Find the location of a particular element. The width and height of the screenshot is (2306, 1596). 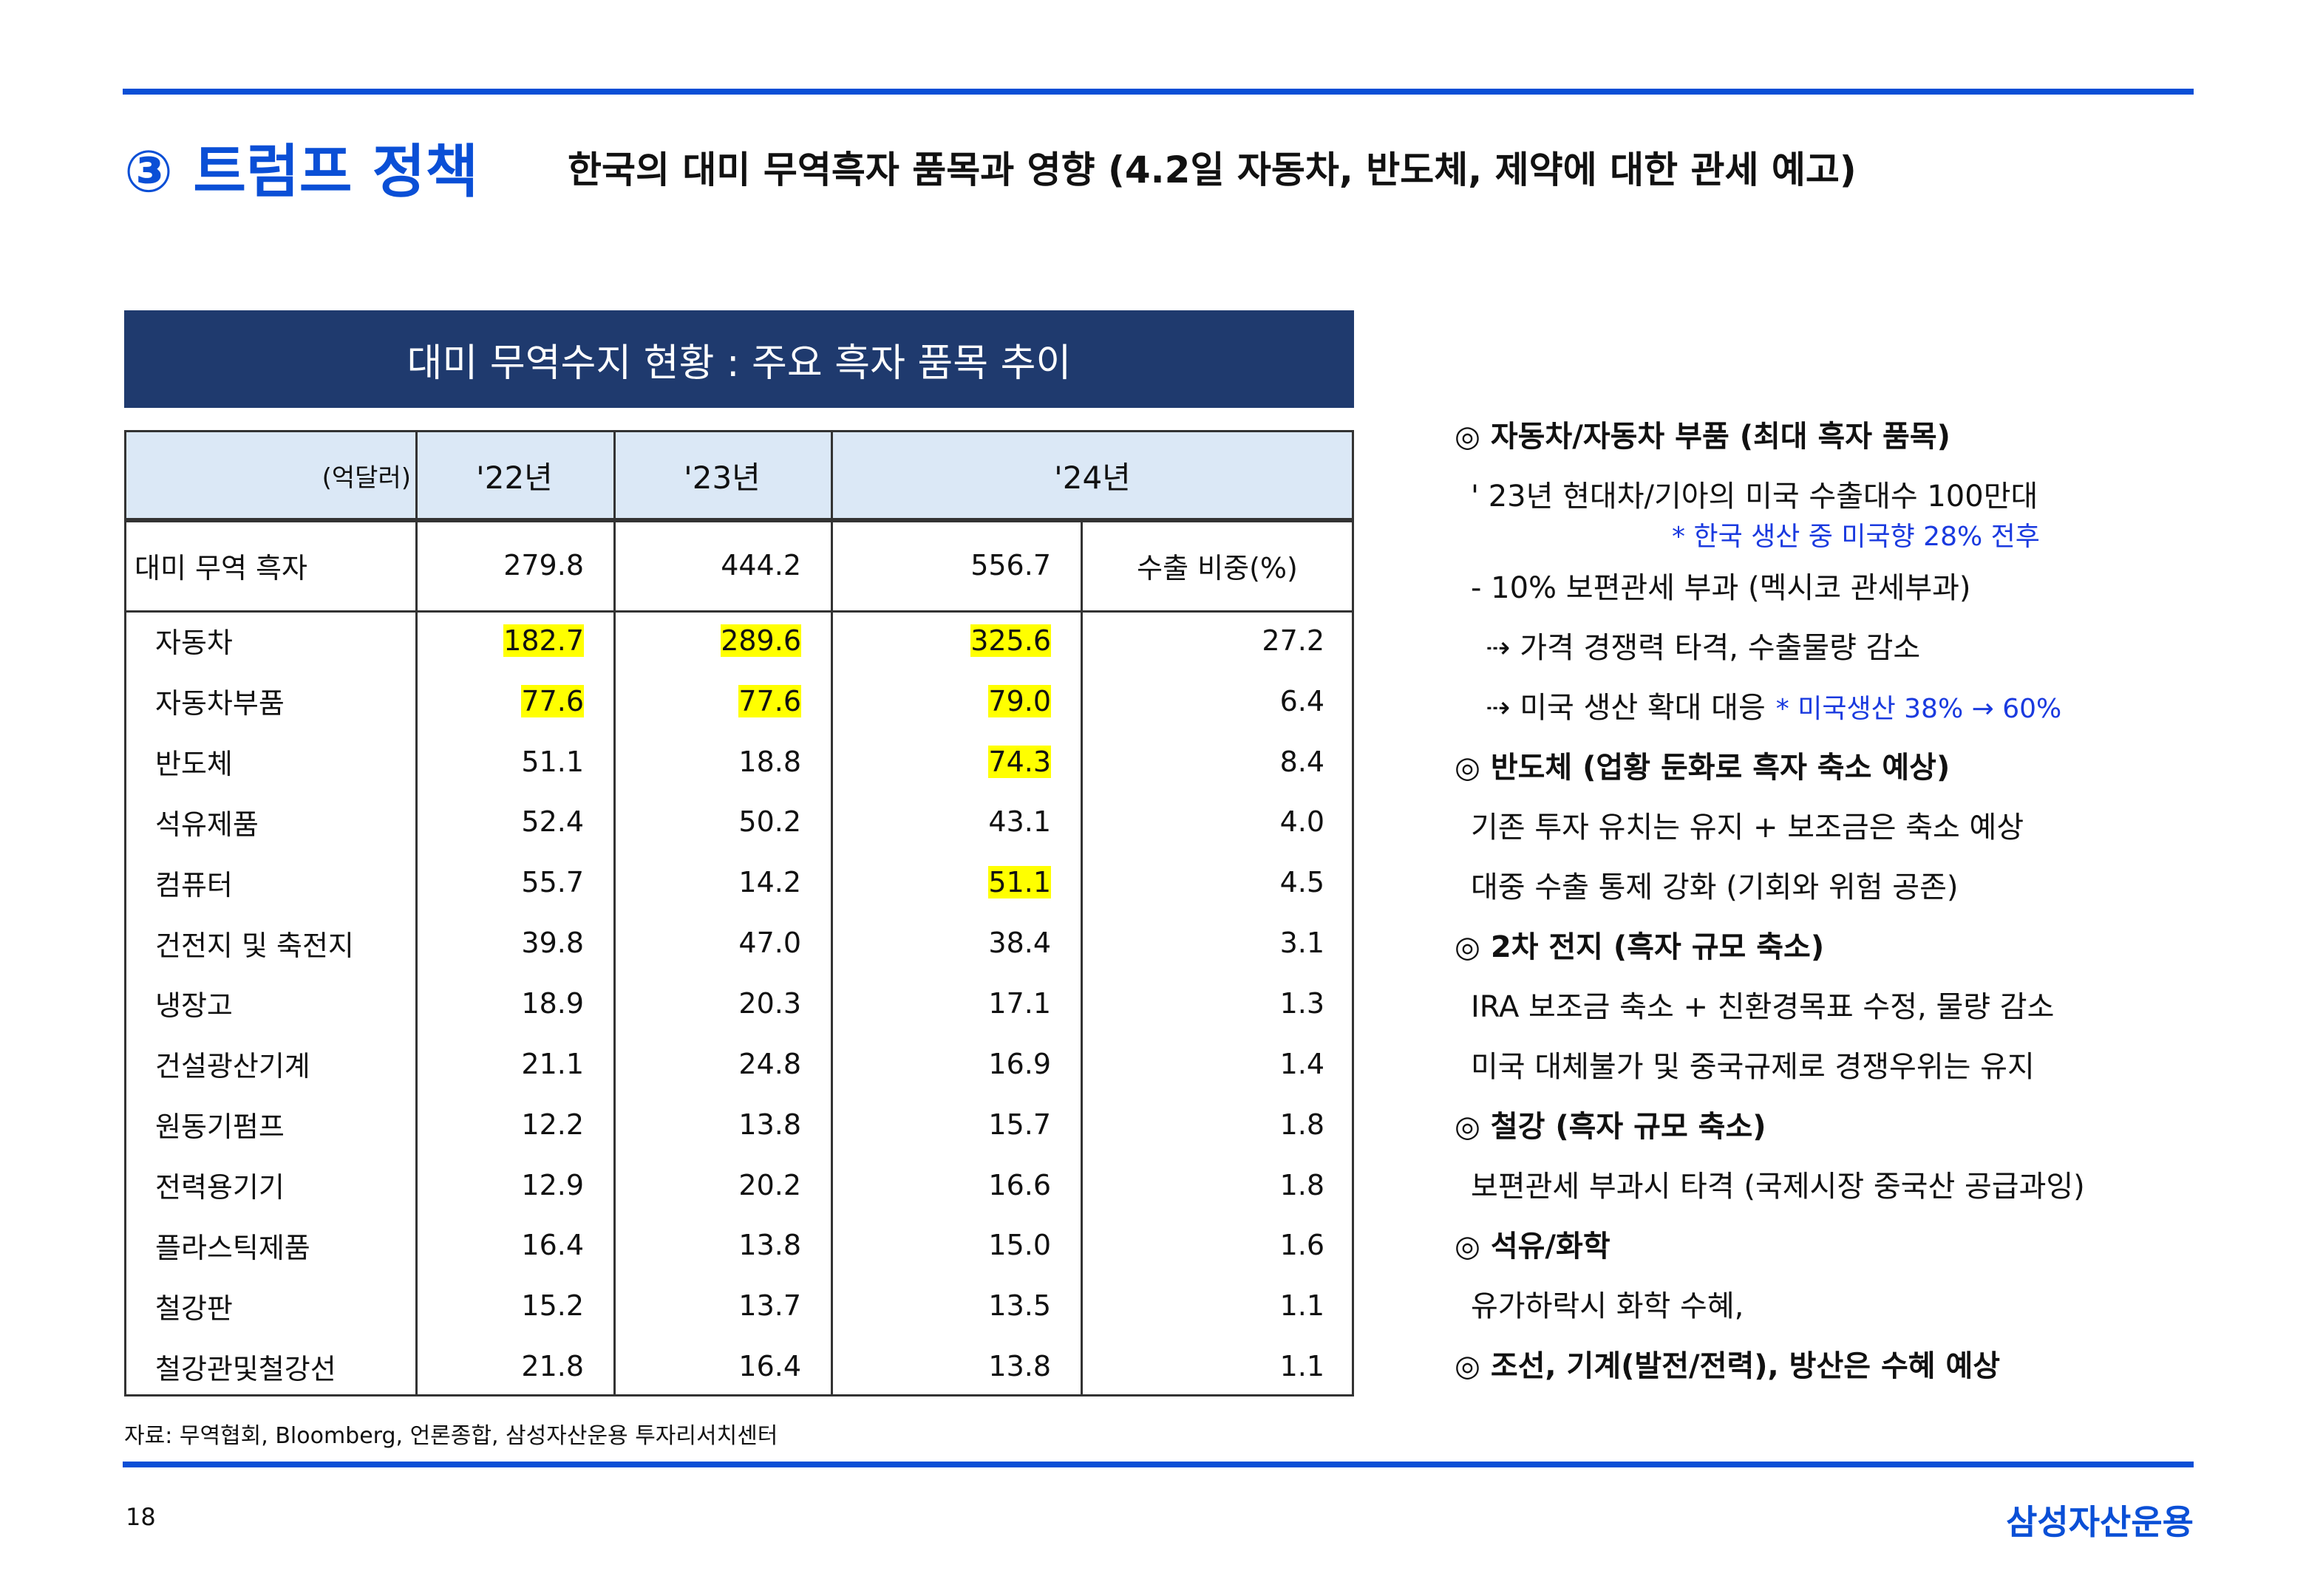

note-line: 대중 수출 통제 강화 (기회와 위험 공존) is located at coordinates (1715, 887).